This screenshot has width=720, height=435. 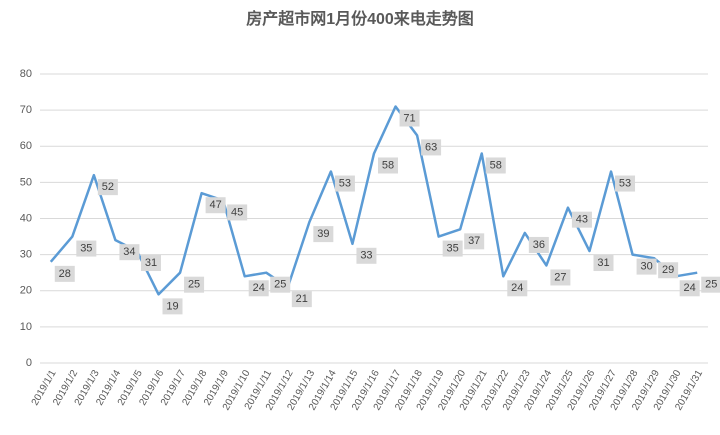 What do you see at coordinates (26, 327) in the screenshot?
I see `y-tick-label: 10` at bounding box center [26, 327].